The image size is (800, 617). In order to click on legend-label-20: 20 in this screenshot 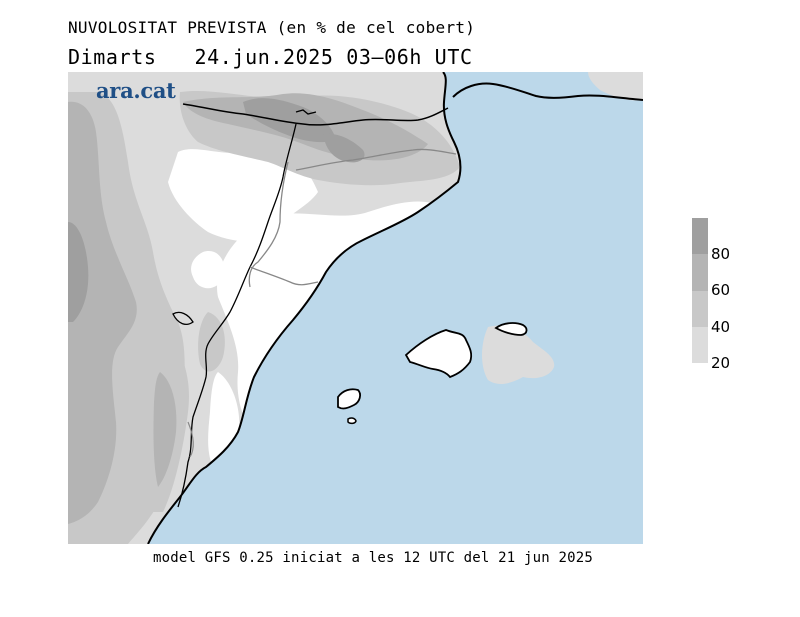, I will do `click(721, 363)`.